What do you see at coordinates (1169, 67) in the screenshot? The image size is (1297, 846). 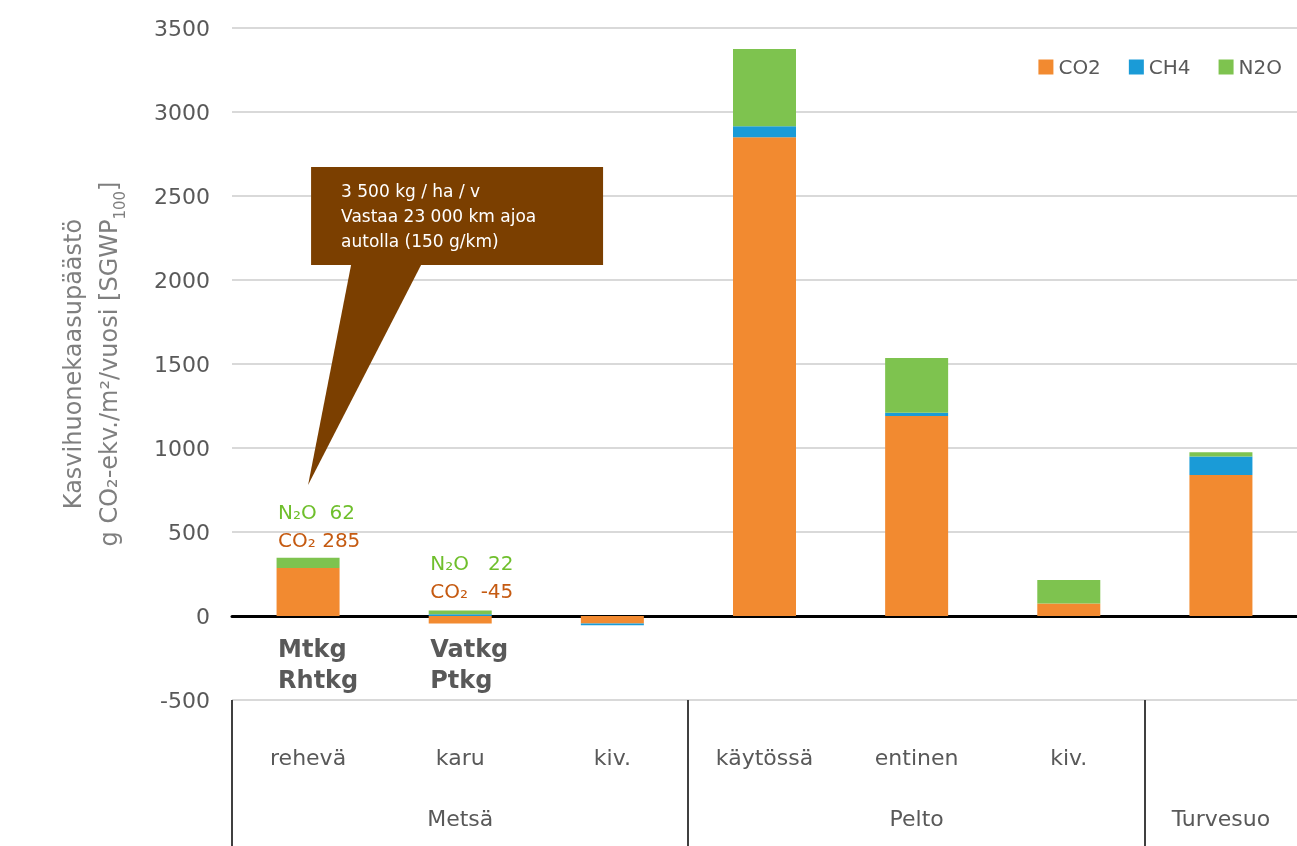 I see `legend-label: CH4` at bounding box center [1169, 67].